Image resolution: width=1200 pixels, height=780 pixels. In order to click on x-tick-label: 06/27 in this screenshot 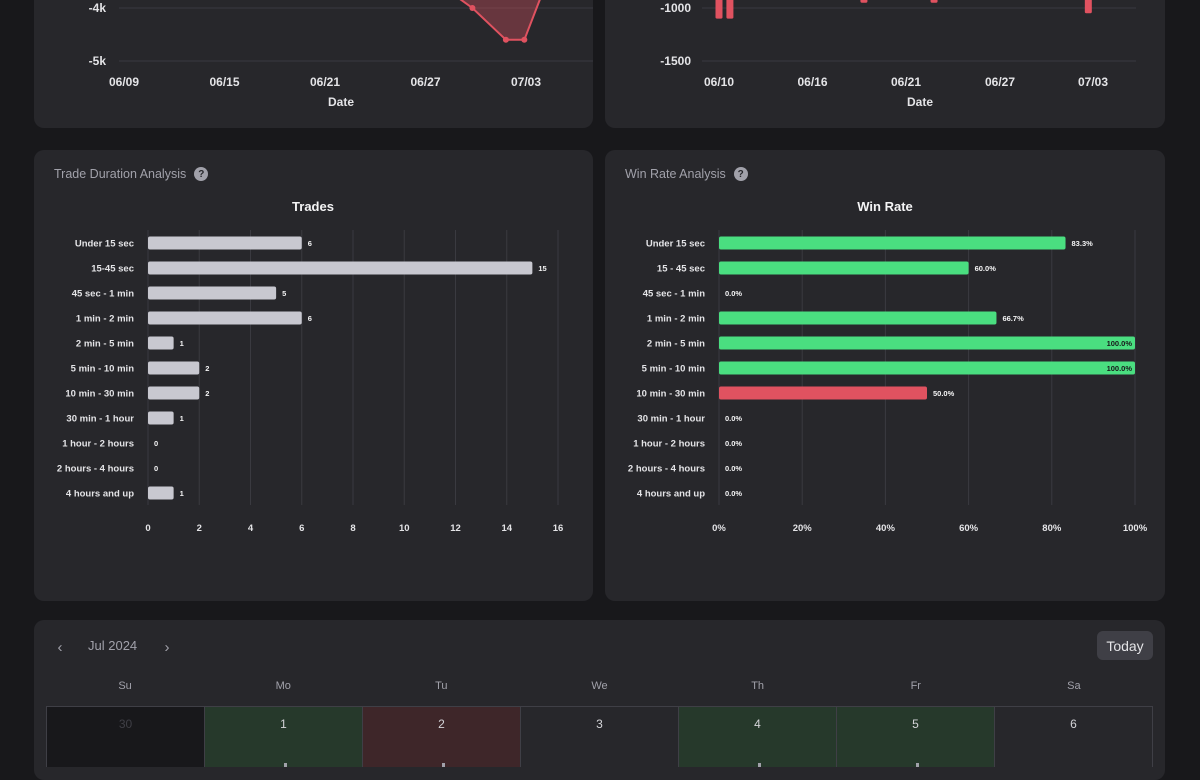, I will do `click(425, 82)`.